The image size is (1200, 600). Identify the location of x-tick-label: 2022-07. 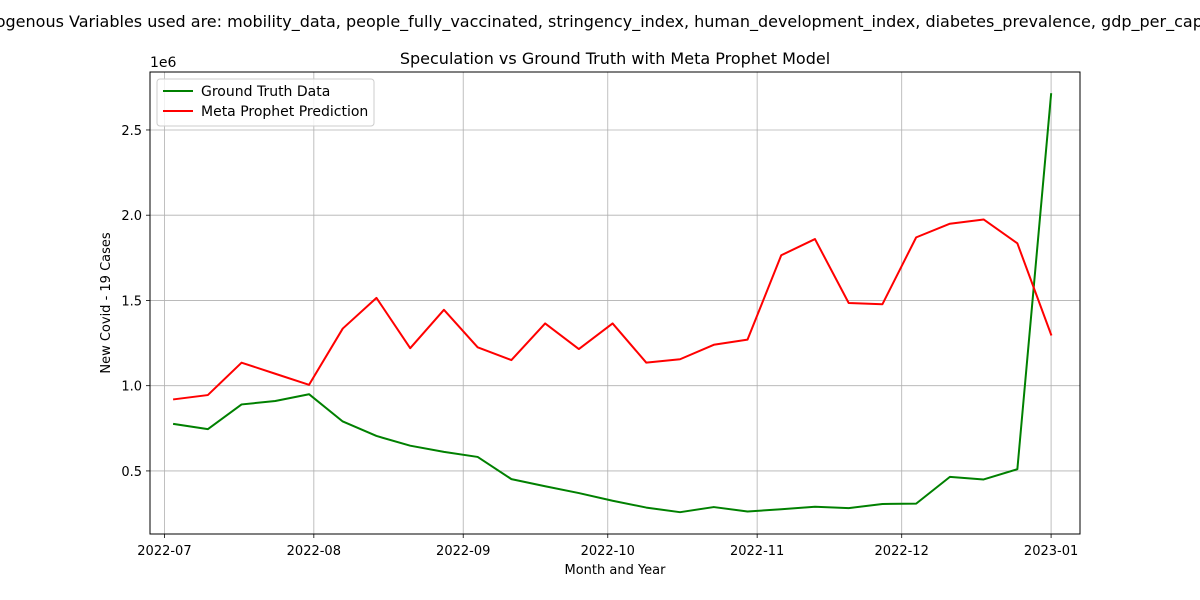
(164, 551).